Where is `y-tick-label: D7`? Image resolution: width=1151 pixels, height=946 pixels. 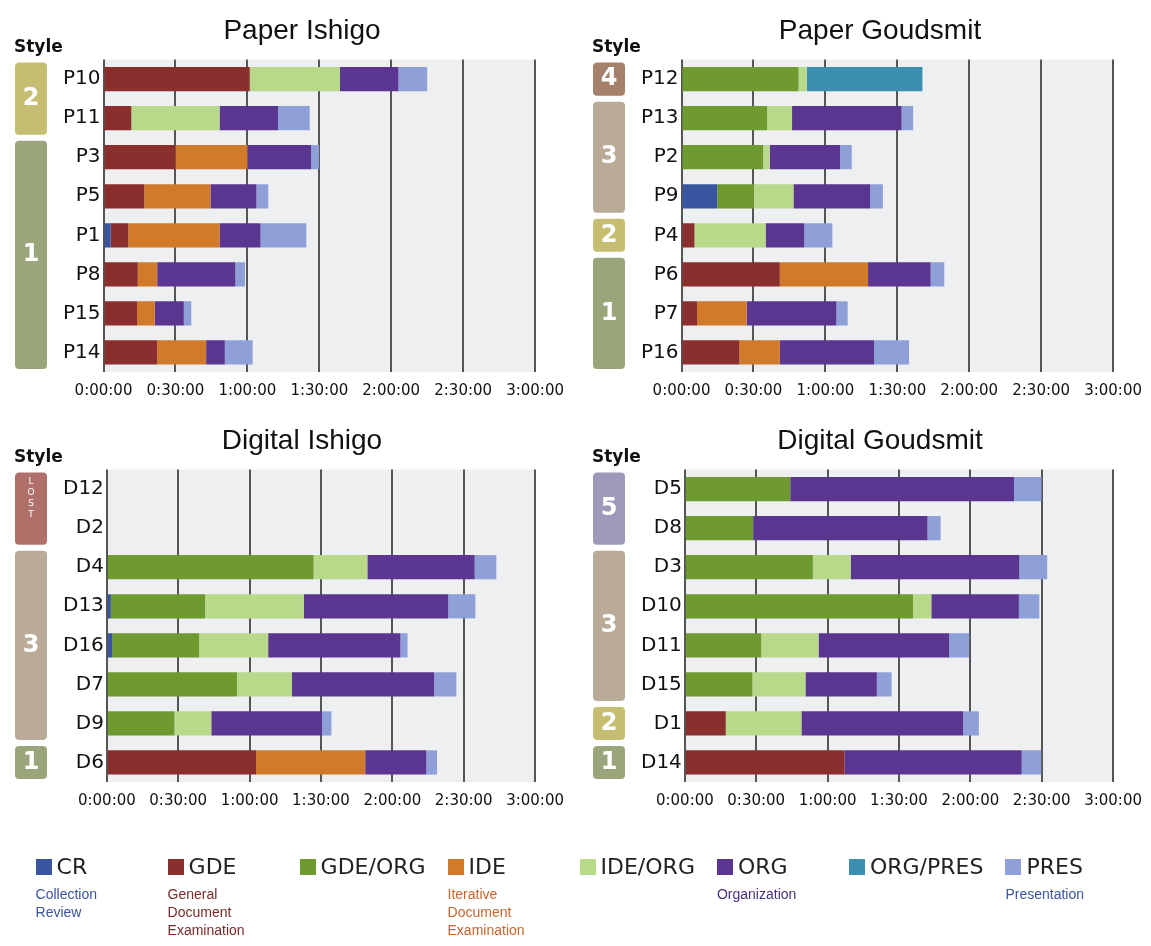
y-tick-label: D7 is located at coordinates (89, 682).